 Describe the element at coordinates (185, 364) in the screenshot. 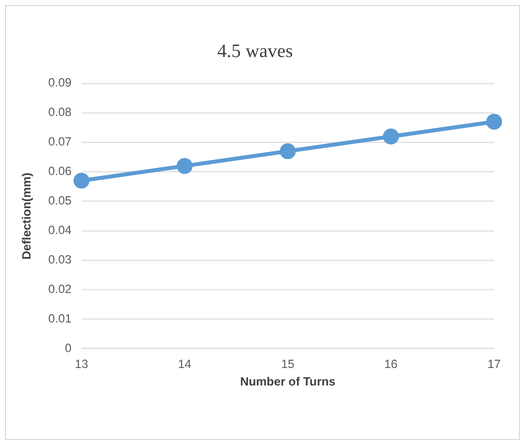

I see `x-tick-label: 14` at that location.